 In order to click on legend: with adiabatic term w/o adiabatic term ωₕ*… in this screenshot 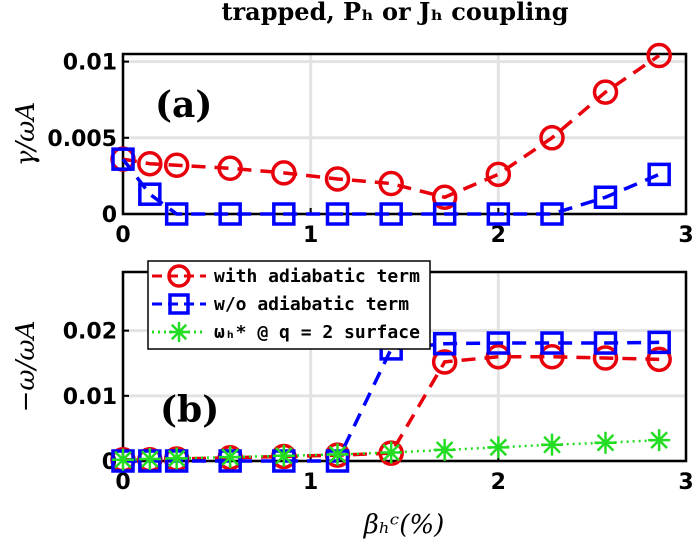, I will do `click(289, 305)`.